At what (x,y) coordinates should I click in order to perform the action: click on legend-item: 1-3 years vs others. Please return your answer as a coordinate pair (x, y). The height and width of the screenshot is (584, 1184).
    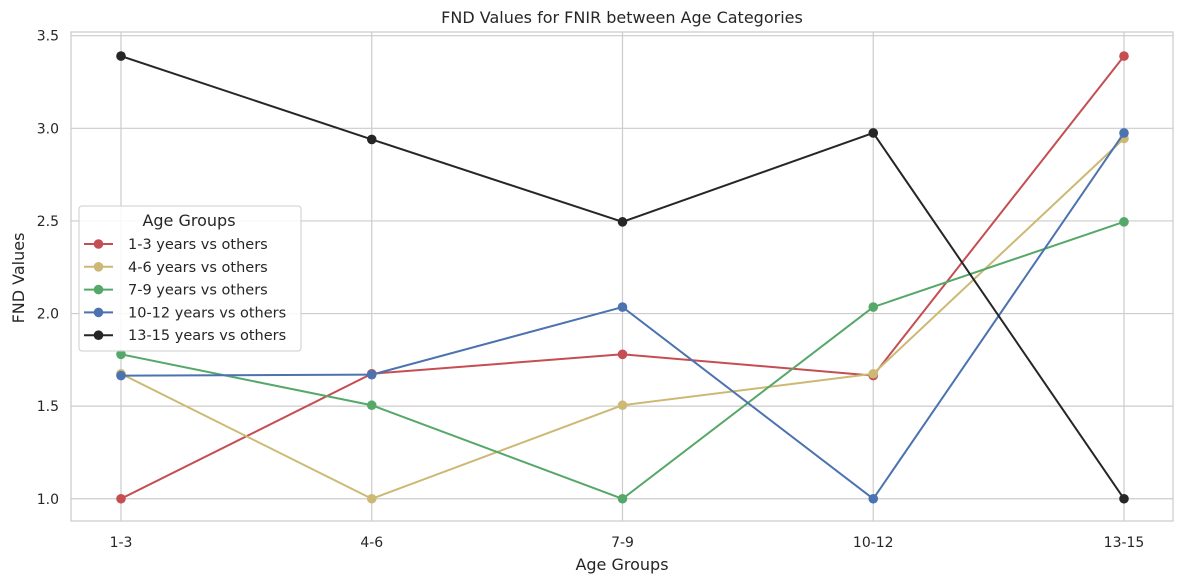
    Looking at the image, I should click on (176, 245).